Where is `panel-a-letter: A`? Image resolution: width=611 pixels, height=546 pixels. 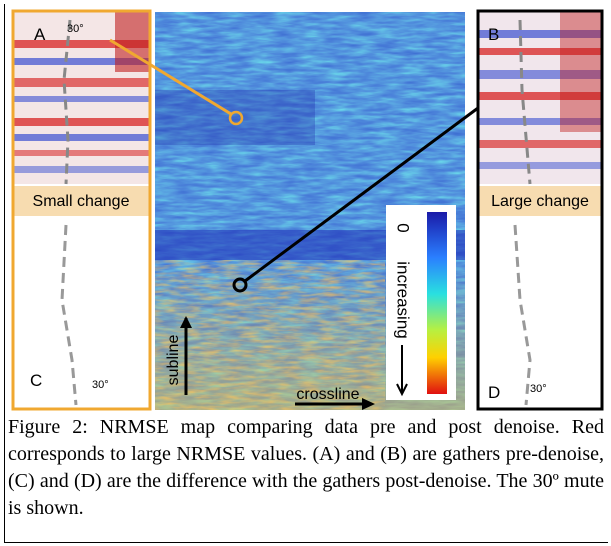
panel-a-letter: A is located at coordinates (40, 34).